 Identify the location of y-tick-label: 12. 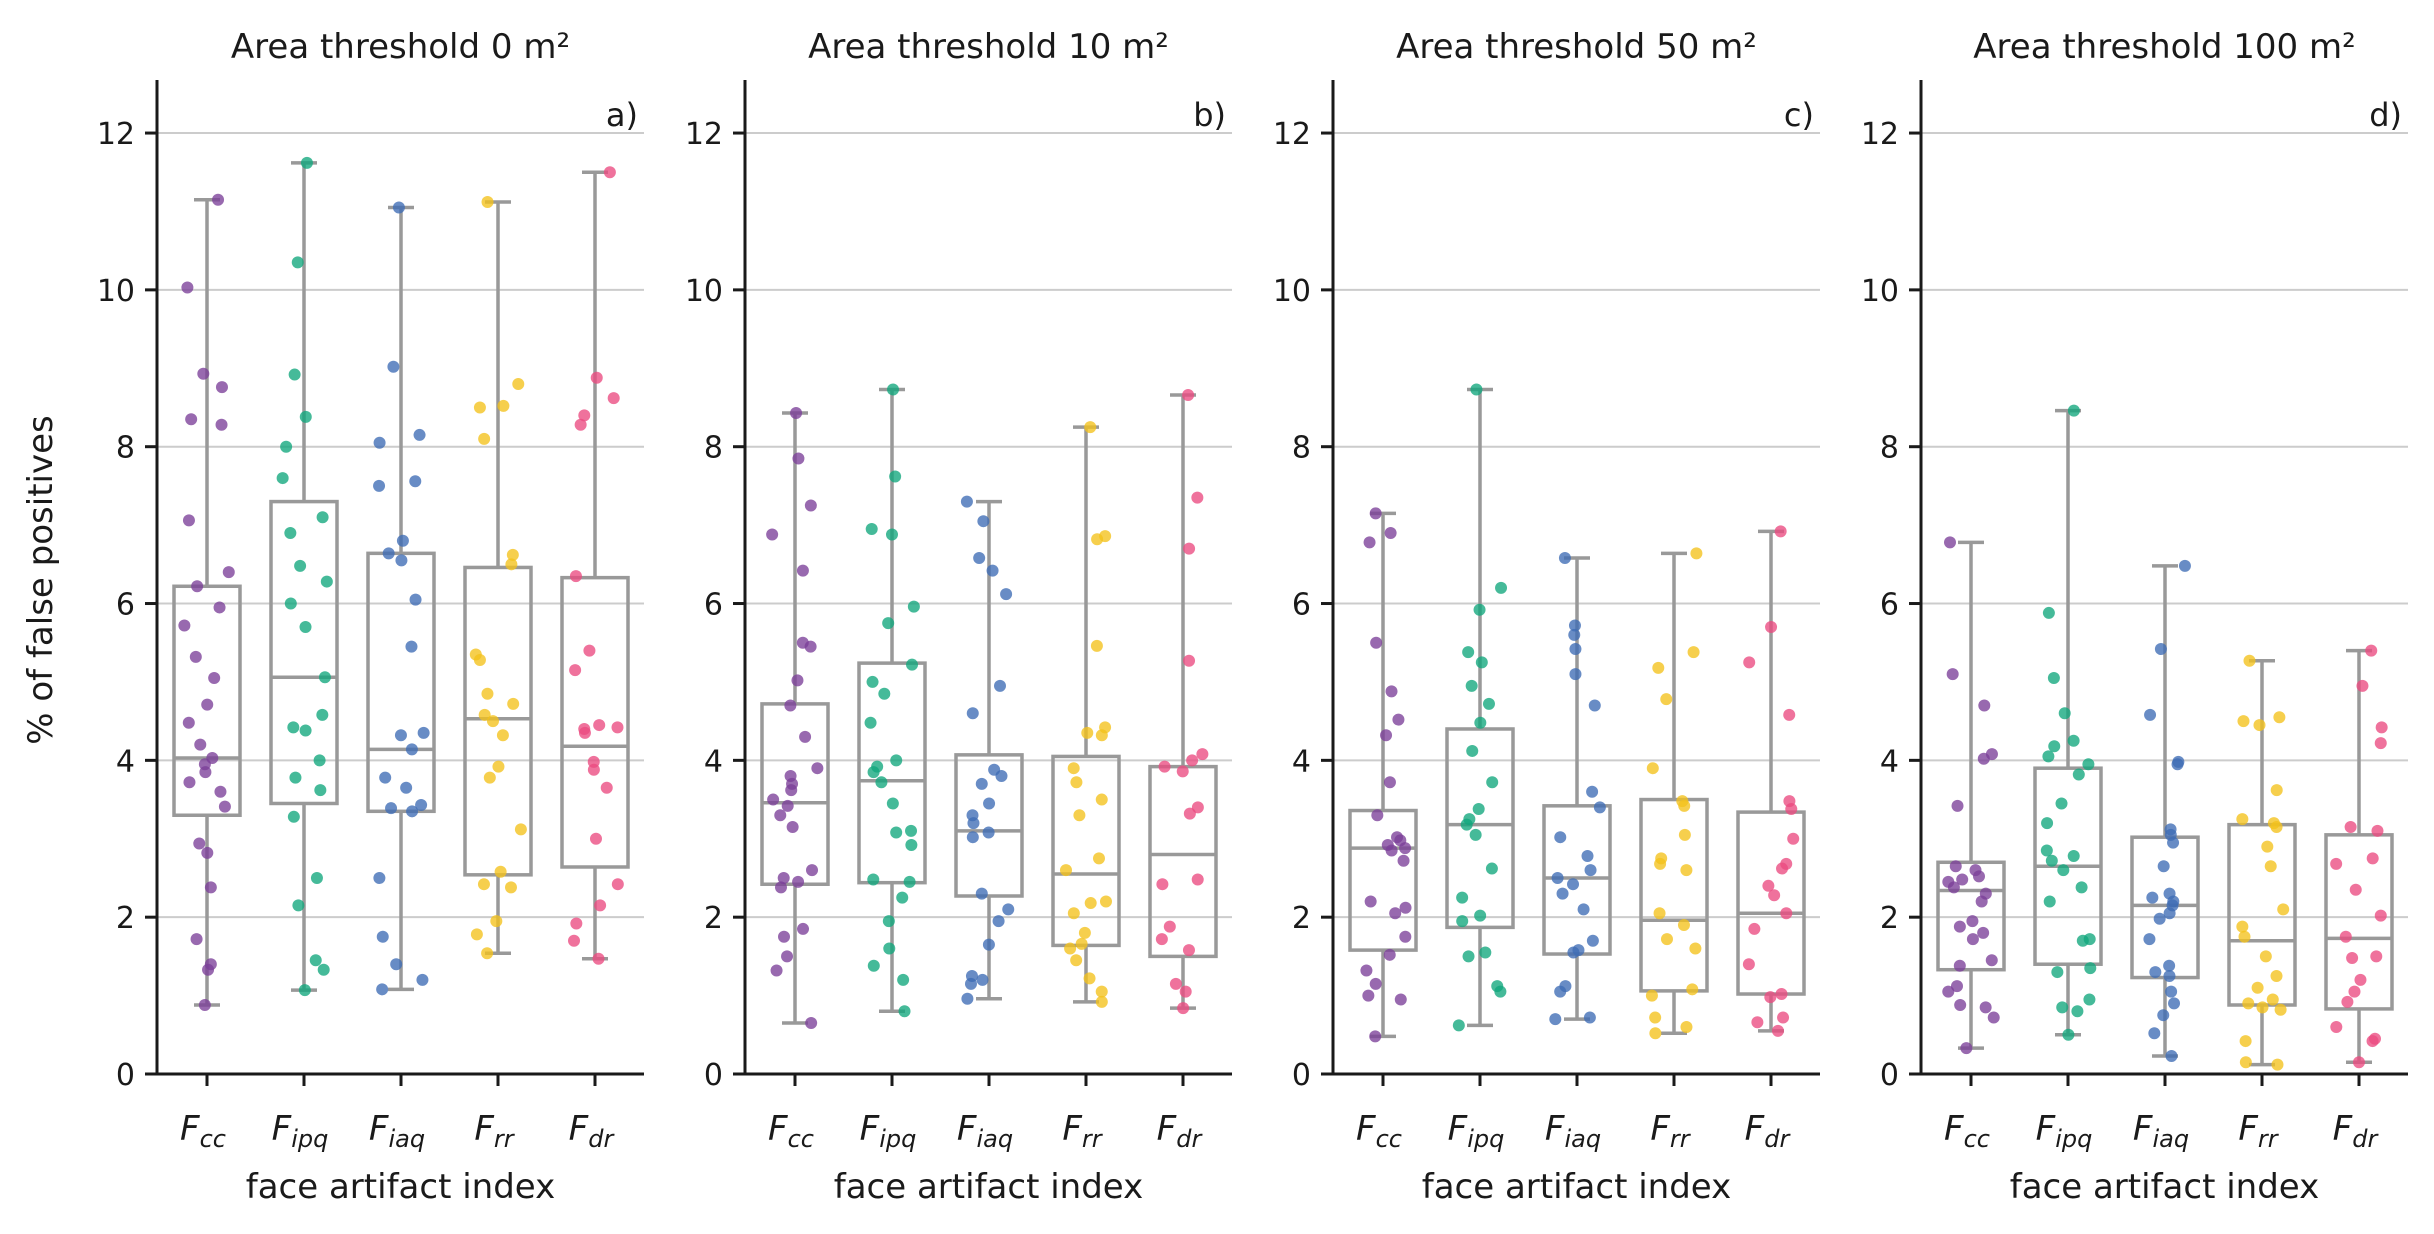
(704, 134).